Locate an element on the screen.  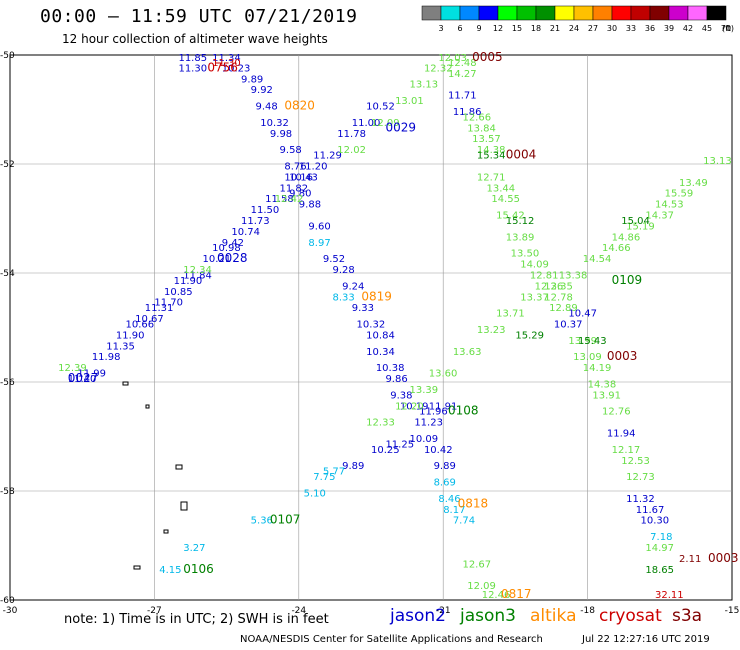
x-tick-label: -24 is located at coordinates (298, 611).